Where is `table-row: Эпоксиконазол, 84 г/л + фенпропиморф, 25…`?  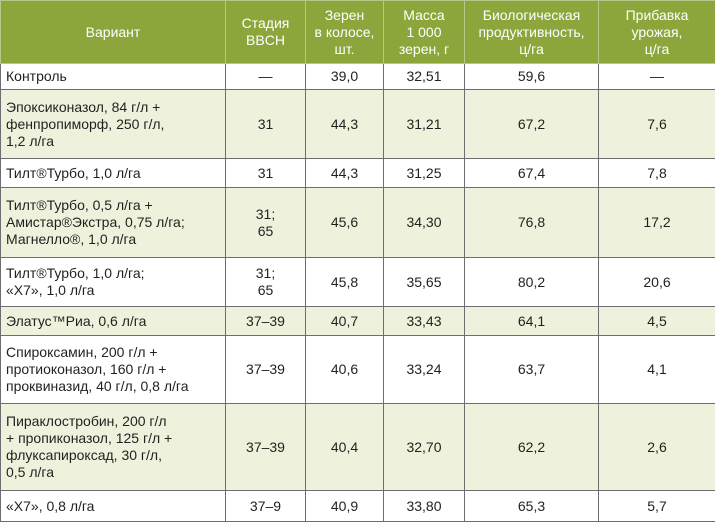 table-row: Эпоксиконазол, 84 г/л + фенпропиморф, 25… is located at coordinates (358, 124).